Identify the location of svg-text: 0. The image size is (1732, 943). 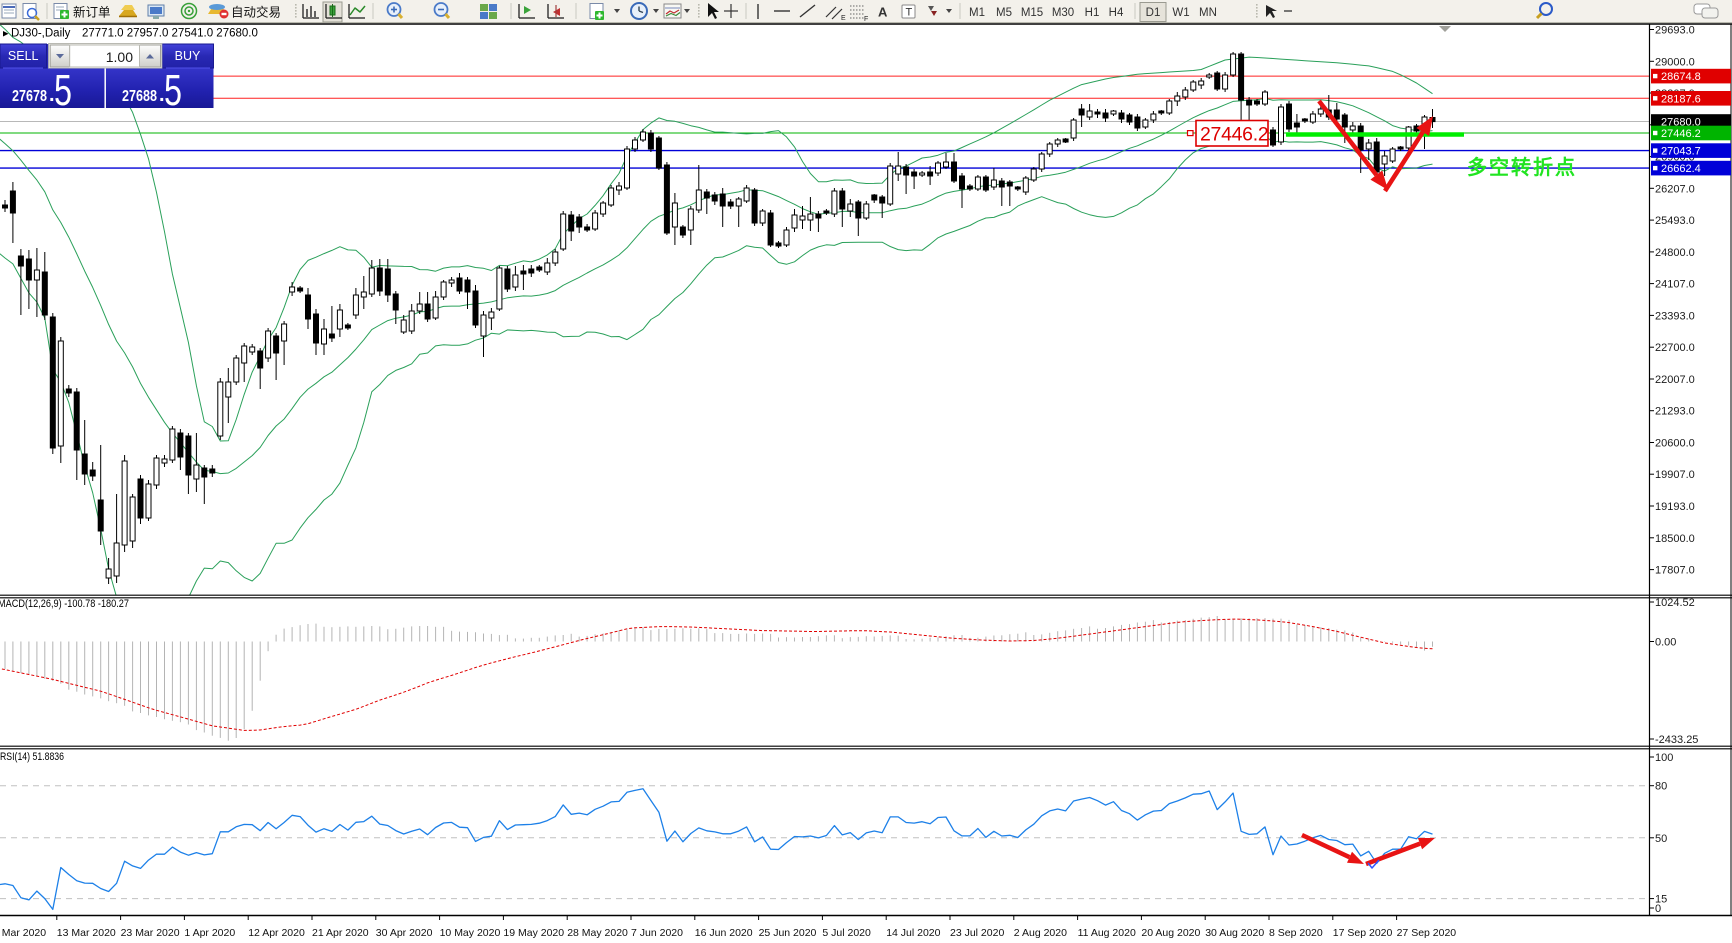
(1658, 909).